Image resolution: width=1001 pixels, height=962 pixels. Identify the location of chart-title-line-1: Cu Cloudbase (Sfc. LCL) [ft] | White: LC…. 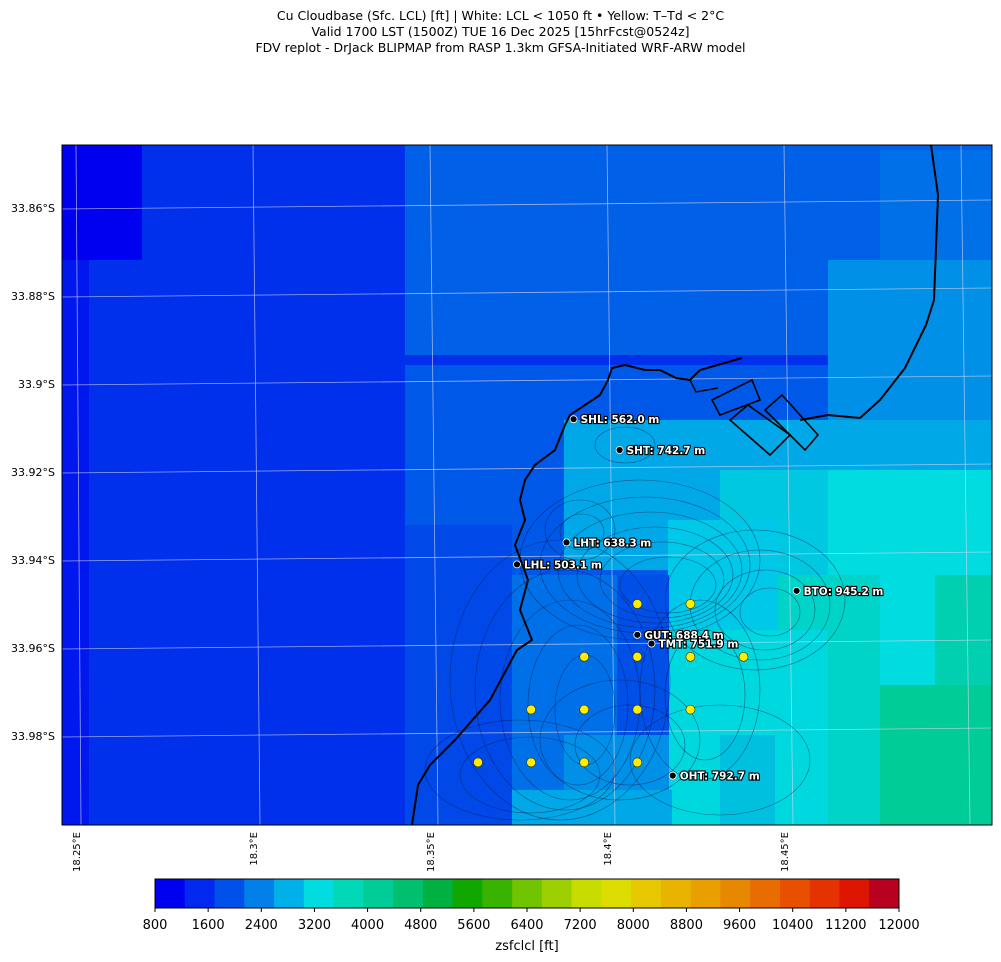
(500, 15).